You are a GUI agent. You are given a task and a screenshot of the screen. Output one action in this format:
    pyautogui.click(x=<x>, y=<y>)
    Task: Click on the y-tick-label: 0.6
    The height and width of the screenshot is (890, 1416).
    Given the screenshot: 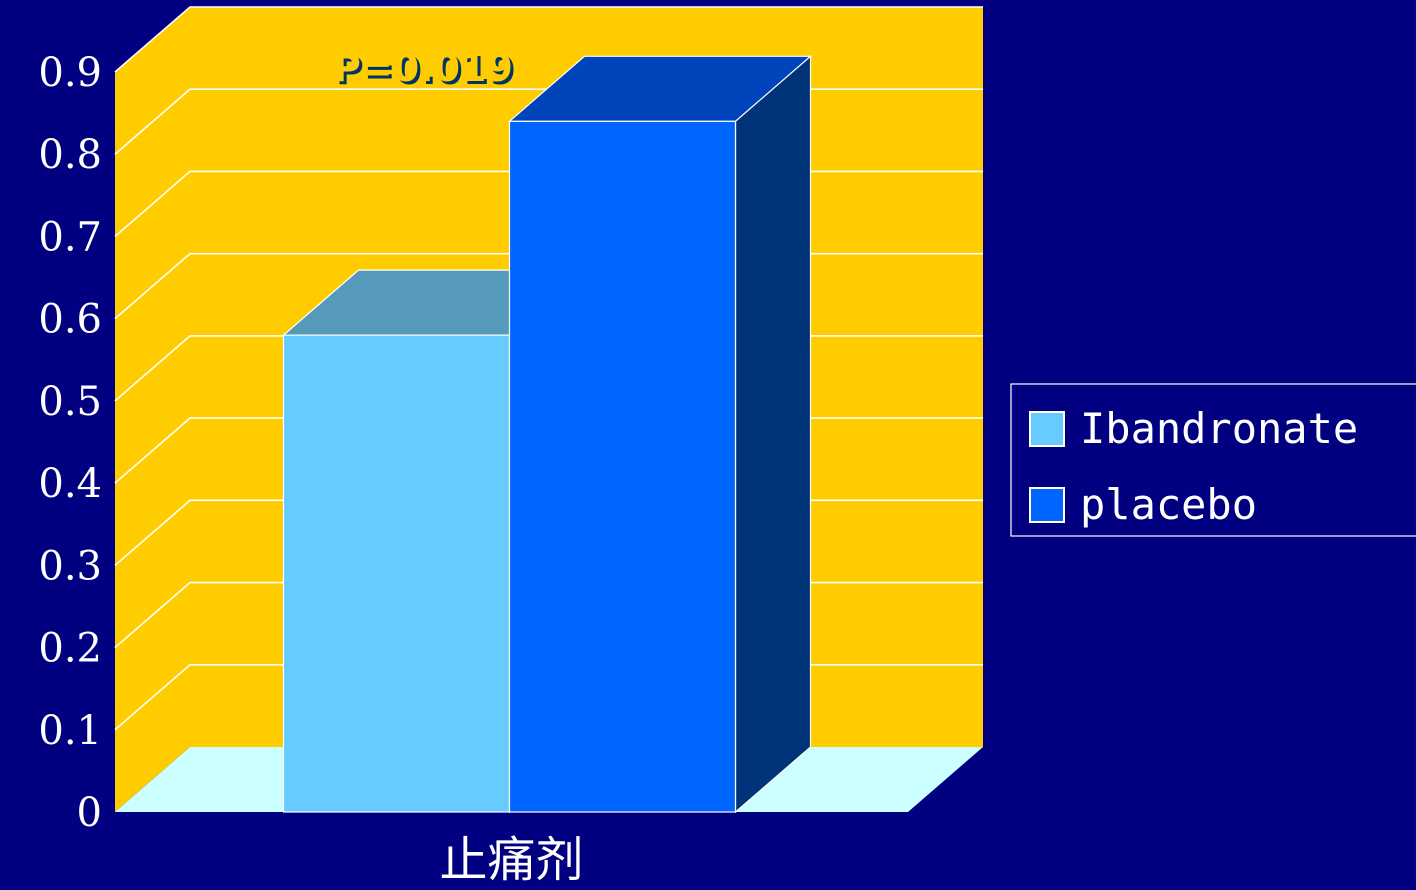 What is the action you would take?
    pyautogui.click(x=70, y=320)
    